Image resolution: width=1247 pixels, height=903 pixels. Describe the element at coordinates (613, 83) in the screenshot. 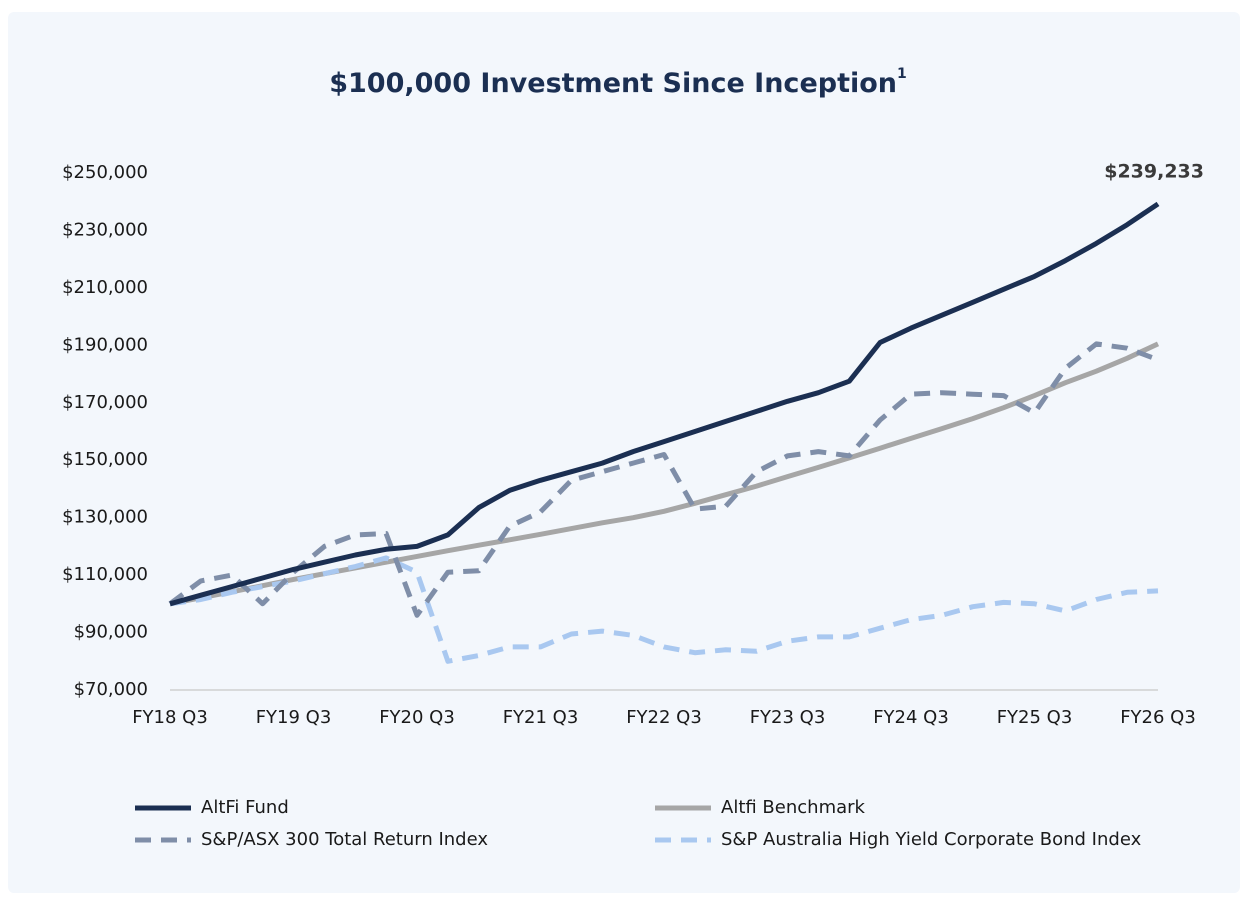

I see `title-text: $100,000 Investment Since Inception` at that location.